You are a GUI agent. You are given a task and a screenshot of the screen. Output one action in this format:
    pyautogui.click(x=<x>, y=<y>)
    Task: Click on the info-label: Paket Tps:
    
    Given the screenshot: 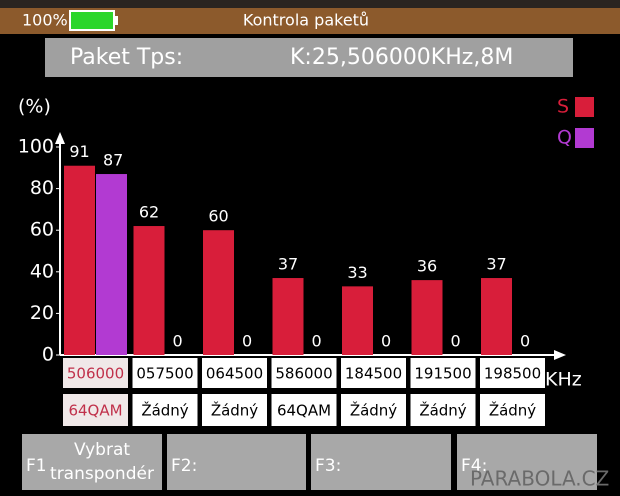 What is the action you would take?
    pyautogui.click(x=126, y=57)
    